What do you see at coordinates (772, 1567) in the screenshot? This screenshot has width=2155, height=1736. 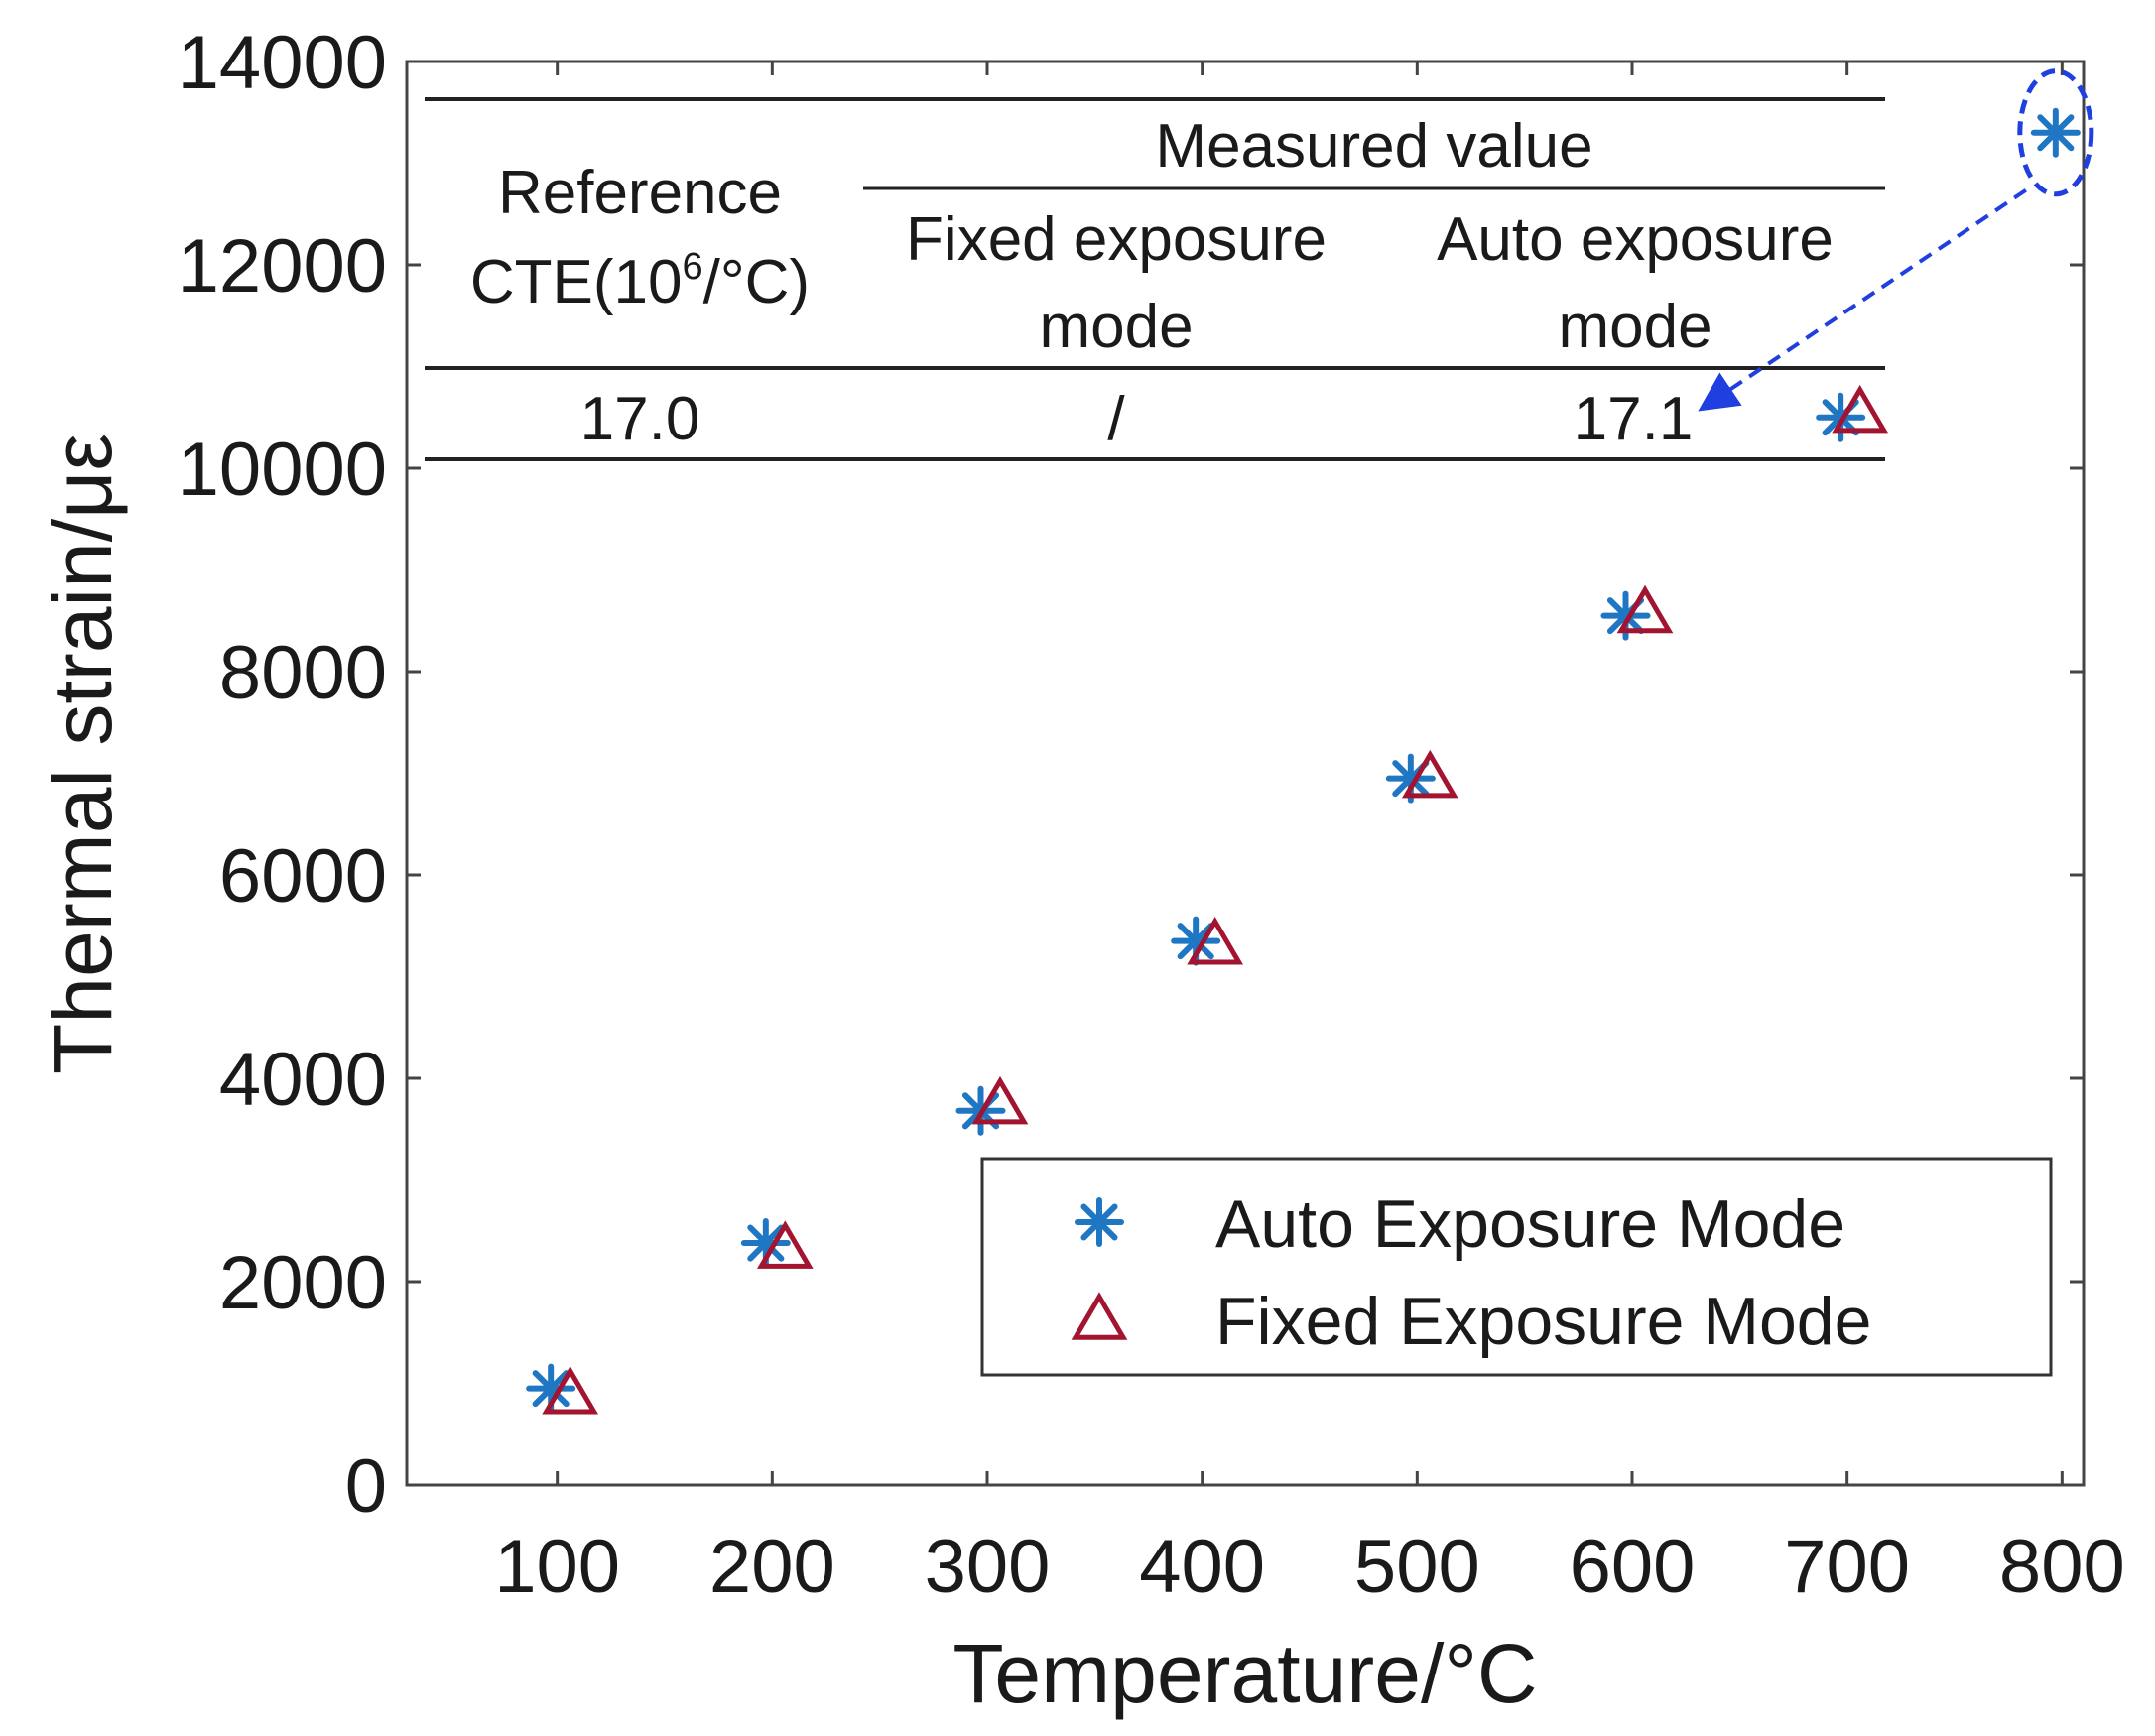 I see `x-tick-label: 200` at bounding box center [772, 1567].